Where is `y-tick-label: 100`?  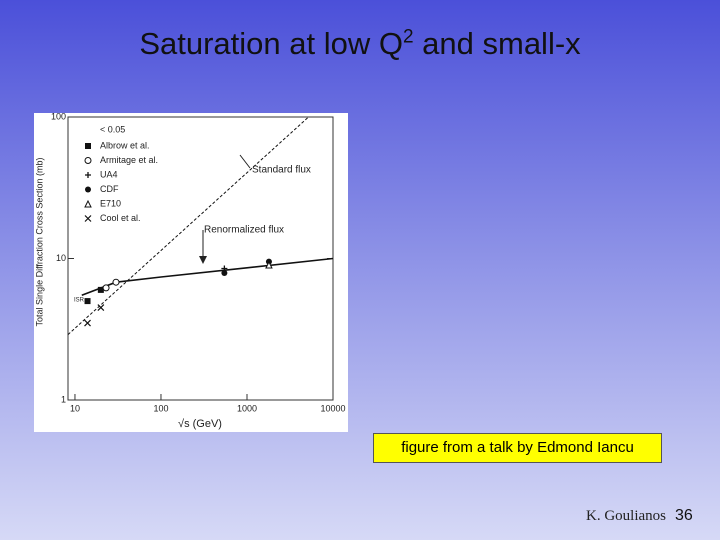
y-tick-label: 100 is located at coordinates (58, 116).